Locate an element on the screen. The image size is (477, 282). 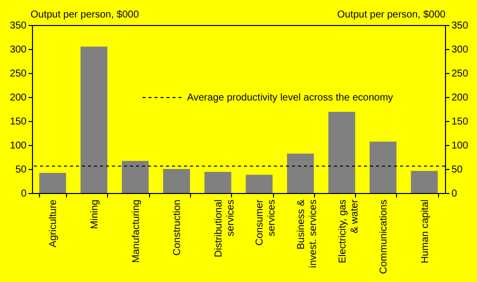
x-tick-label: Communications is located at coordinates (384, 237).